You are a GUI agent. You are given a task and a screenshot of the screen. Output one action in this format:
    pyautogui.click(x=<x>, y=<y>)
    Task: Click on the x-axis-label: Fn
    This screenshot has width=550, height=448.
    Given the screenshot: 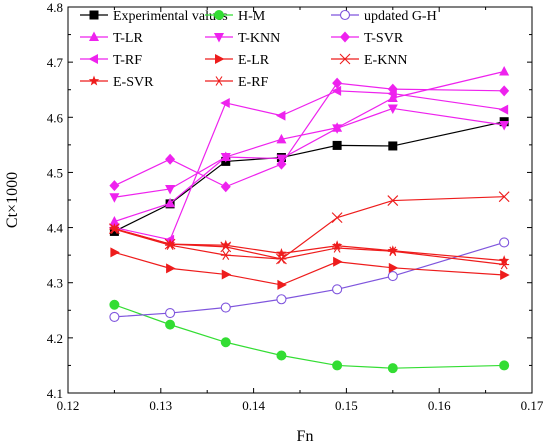 What is the action you would take?
    pyautogui.click(x=305, y=436)
    